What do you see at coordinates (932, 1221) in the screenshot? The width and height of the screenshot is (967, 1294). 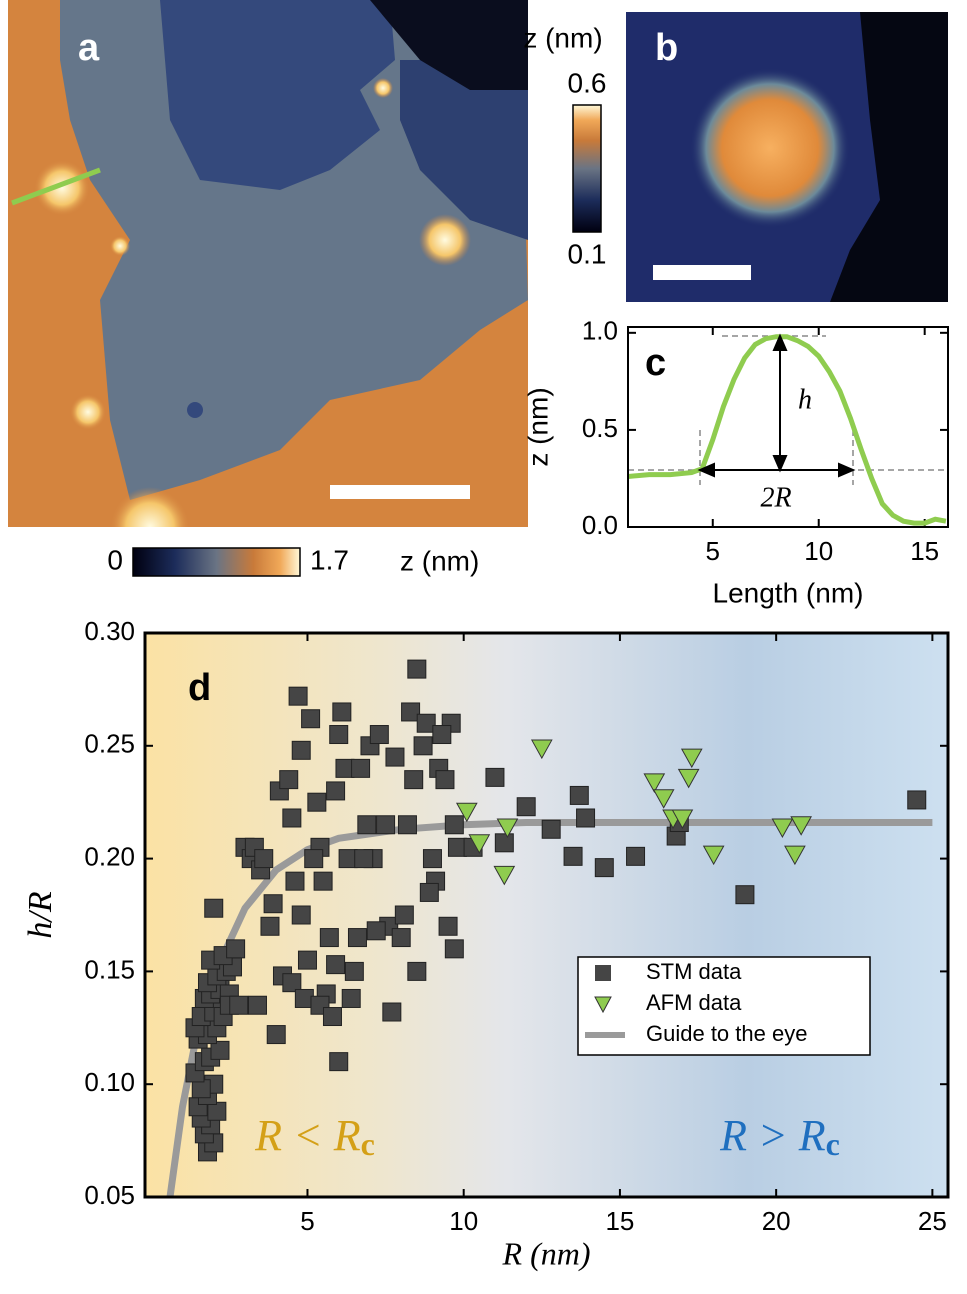 I see `x-tick-label: 25` at bounding box center [932, 1221].